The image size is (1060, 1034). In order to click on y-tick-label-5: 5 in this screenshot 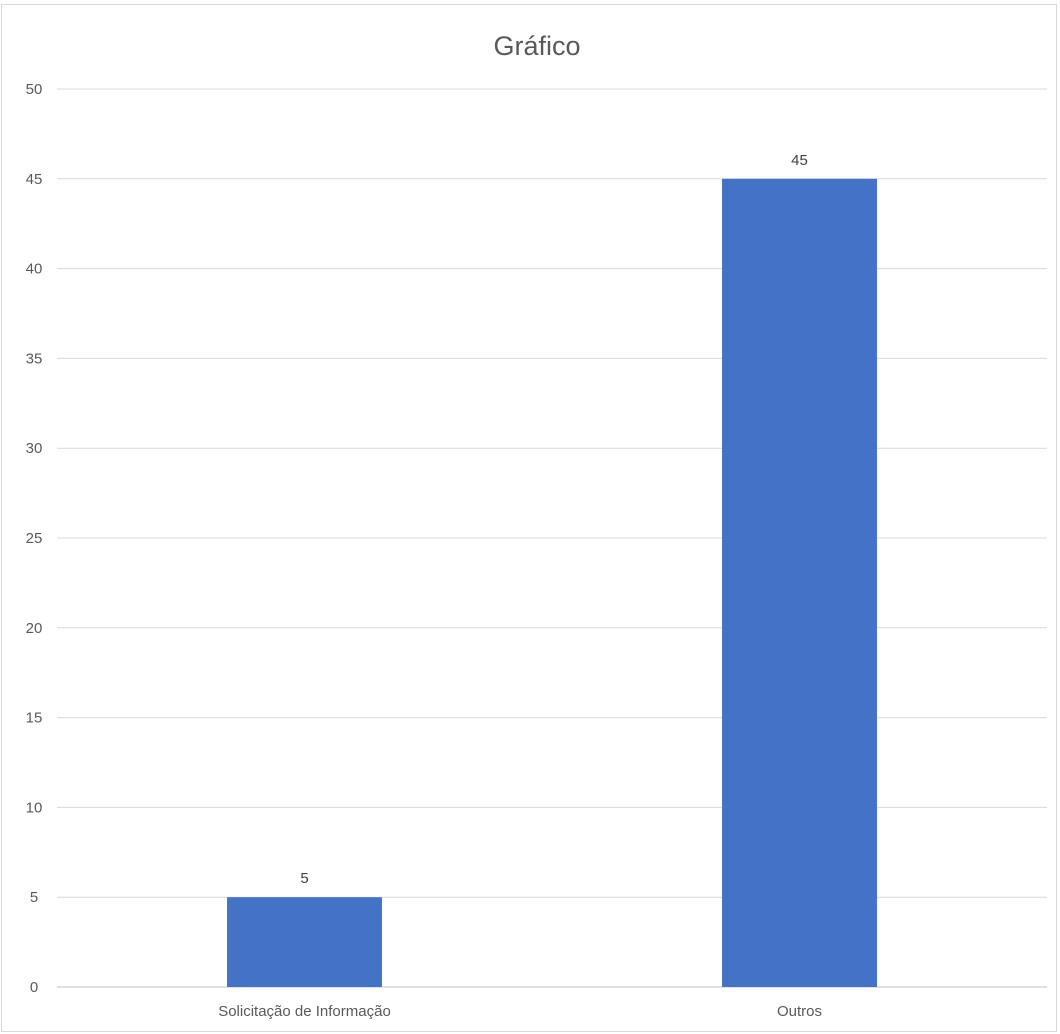, I will do `click(34, 897)`.